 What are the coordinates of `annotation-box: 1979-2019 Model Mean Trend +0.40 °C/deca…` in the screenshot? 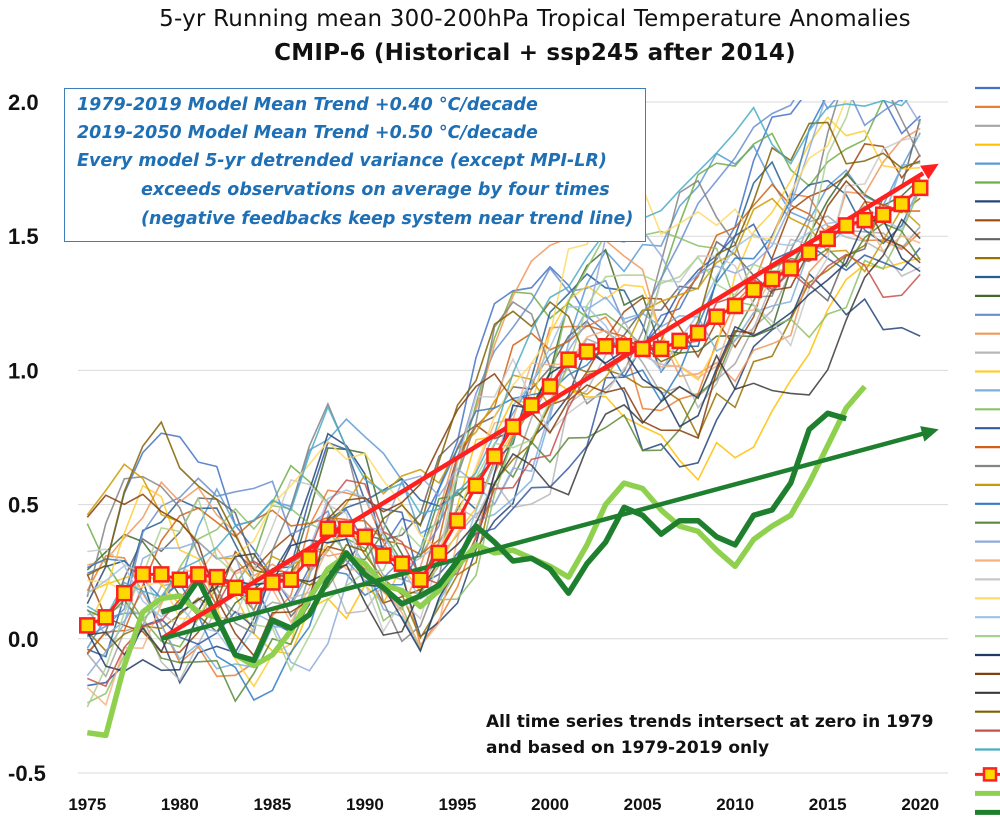 It's located at (355, 165).